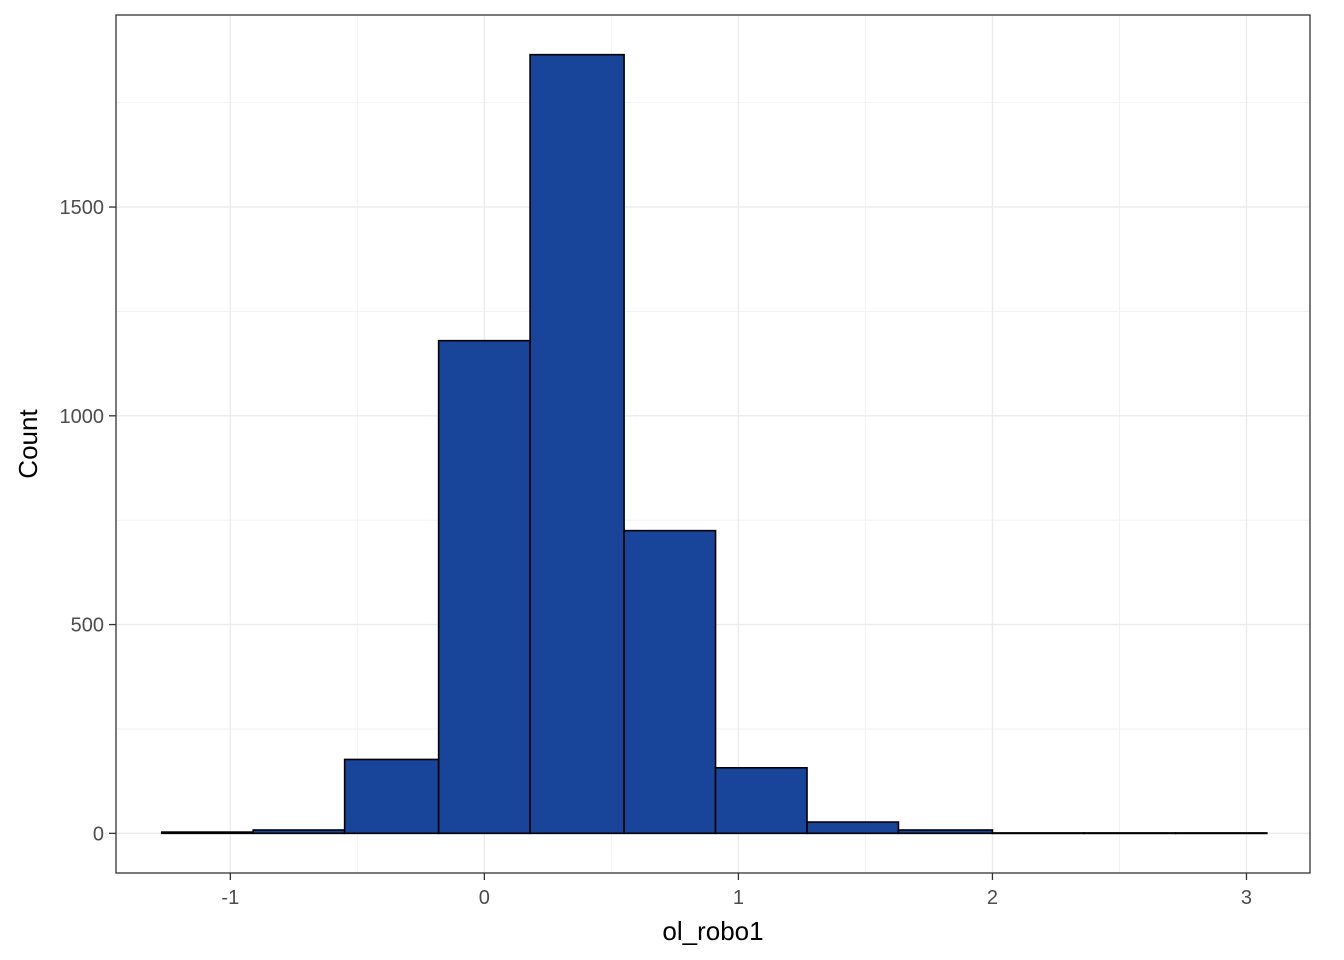 The height and width of the screenshot is (960, 1344). Describe the element at coordinates (28, 444) in the screenshot. I see `y-axis-title: Count` at that location.